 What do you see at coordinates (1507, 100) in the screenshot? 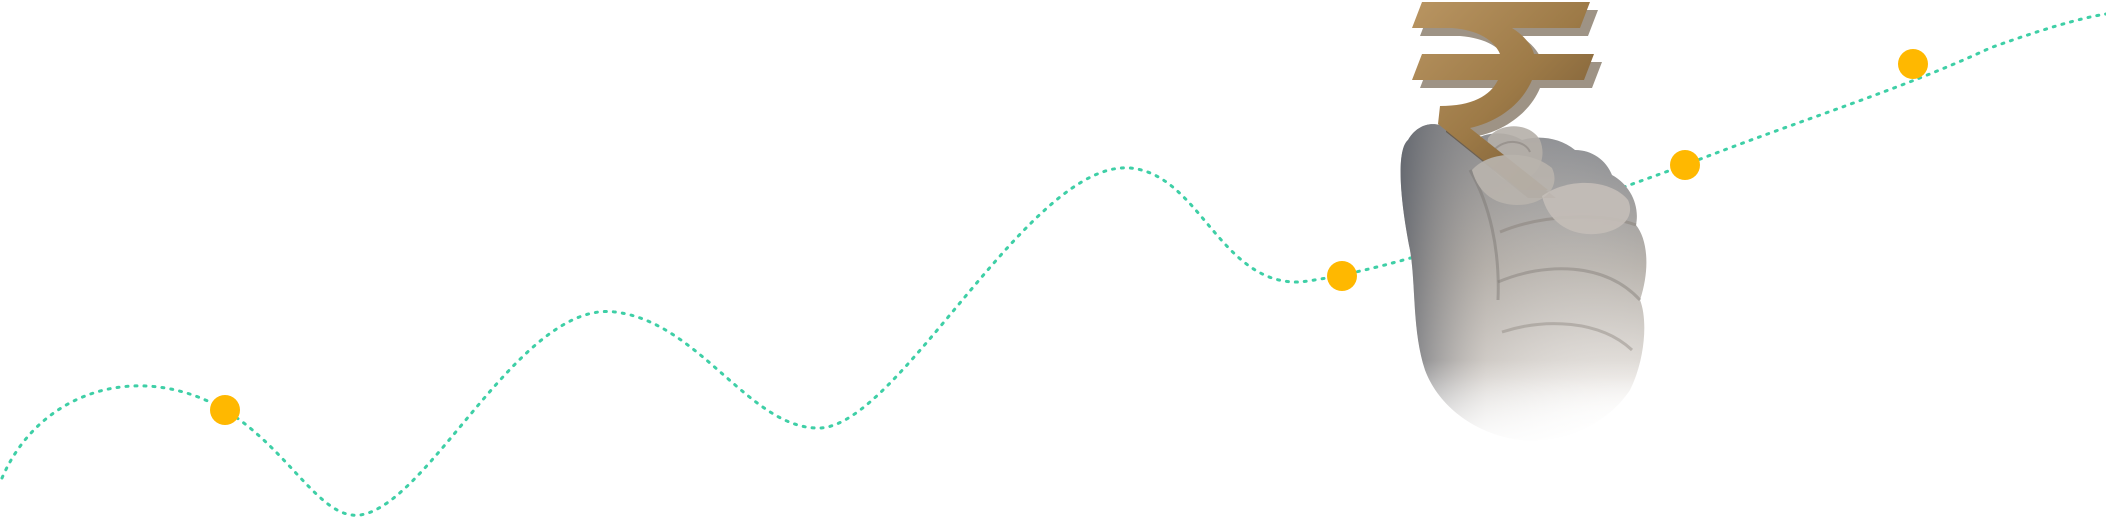
I see `rupee-icon` at bounding box center [1507, 100].